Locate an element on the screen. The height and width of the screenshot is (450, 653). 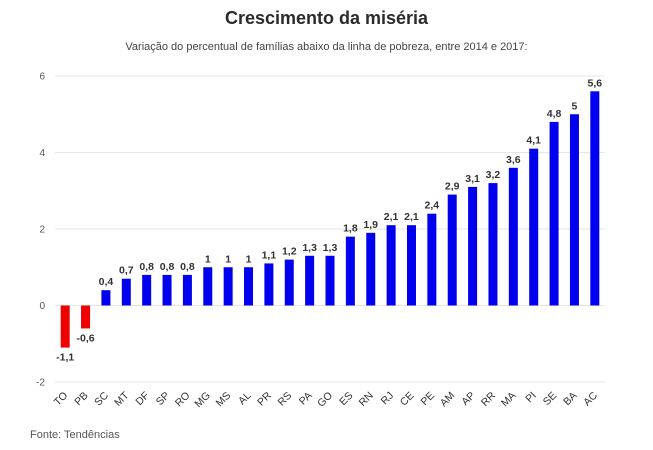
bar-rj is located at coordinates (391, 265).